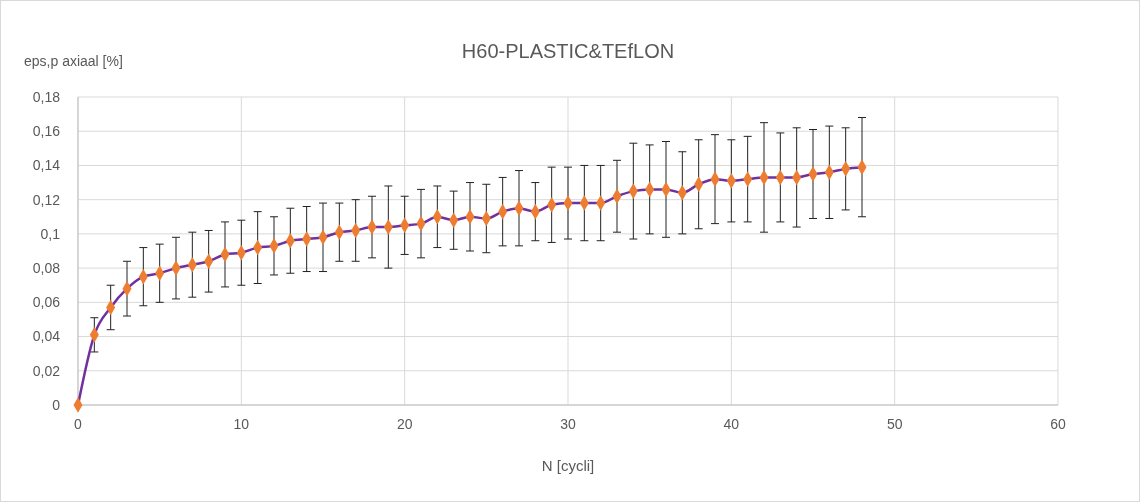  I want to click on y-tick-label: 0,16, so click(46, 131).